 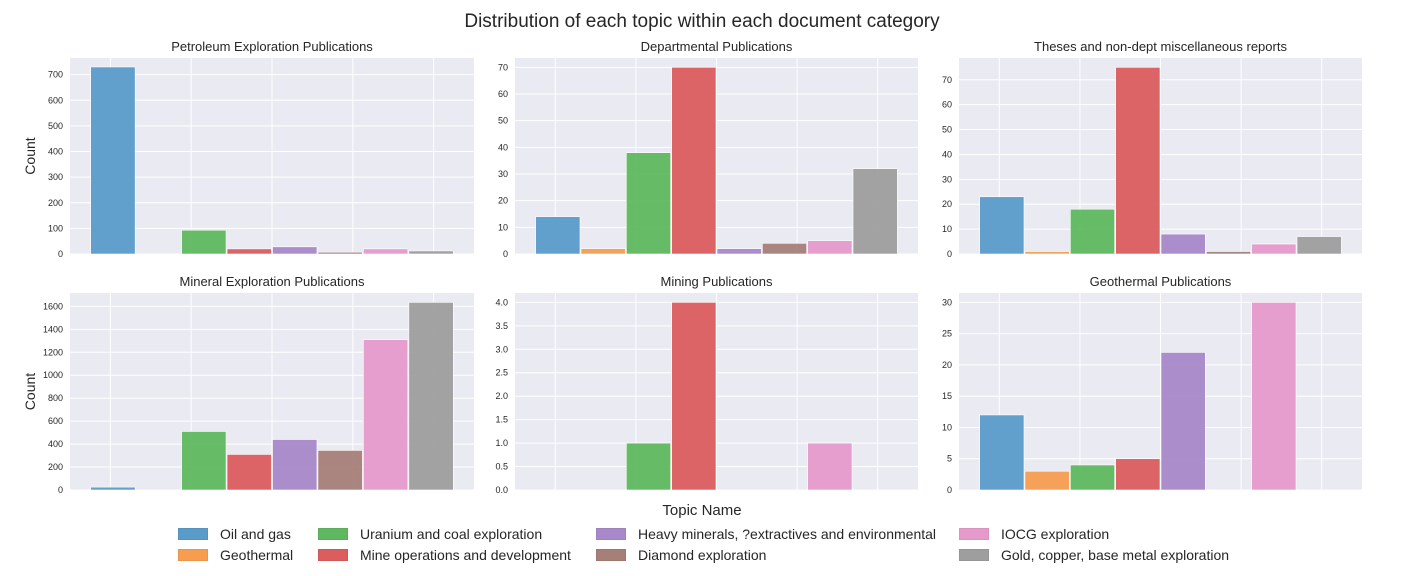 I want to click on y-tick-label: 0.0, so click(x=501, y=490).